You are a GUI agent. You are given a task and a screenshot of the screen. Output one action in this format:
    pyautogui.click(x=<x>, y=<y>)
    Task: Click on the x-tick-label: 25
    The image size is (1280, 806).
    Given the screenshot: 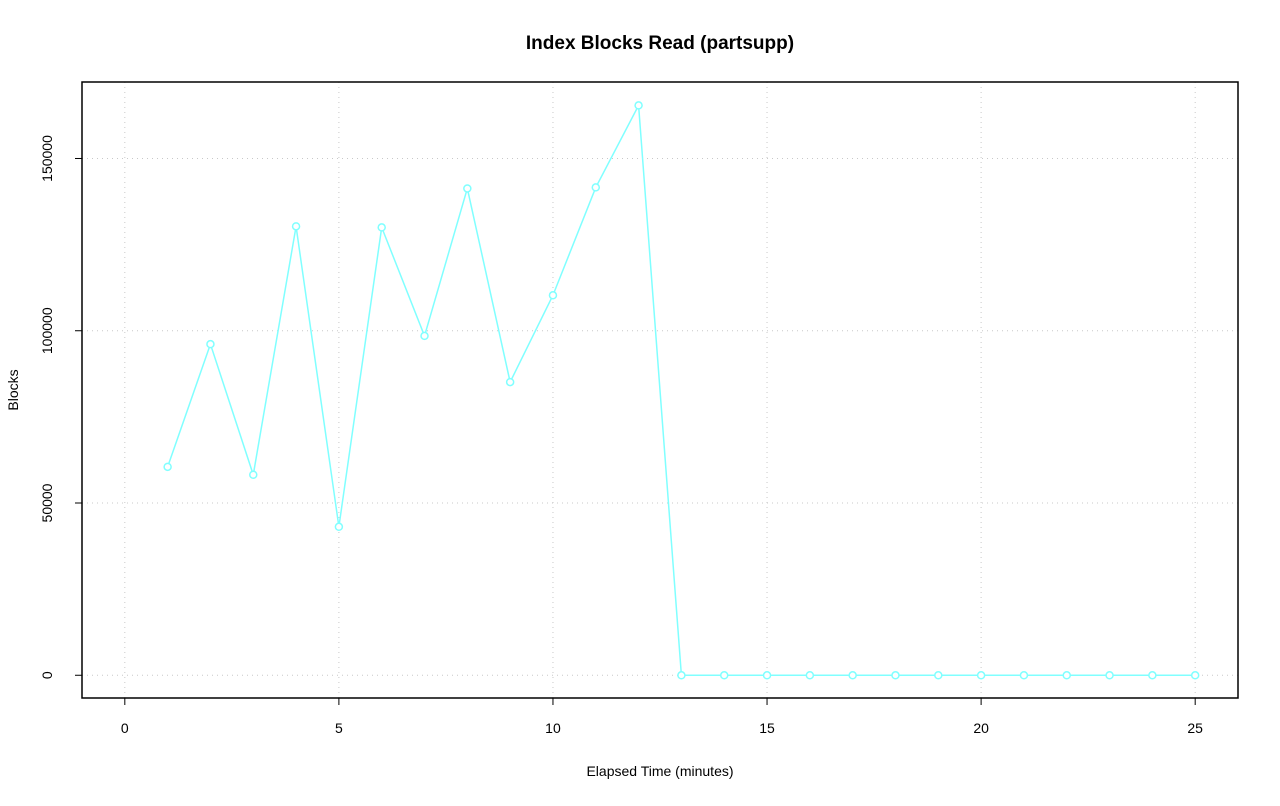 What is the action you would take?
    pyautogui.click(x=1195, y=728)
    